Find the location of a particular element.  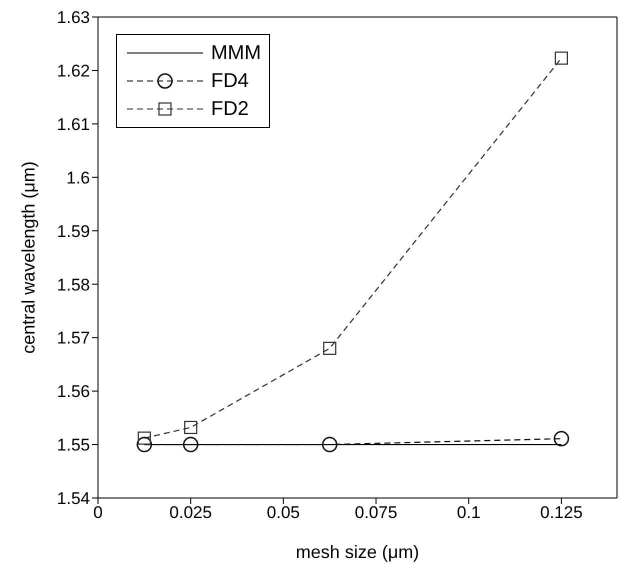

x-tick-label: 0.075 is located at coordinates (376, 512).